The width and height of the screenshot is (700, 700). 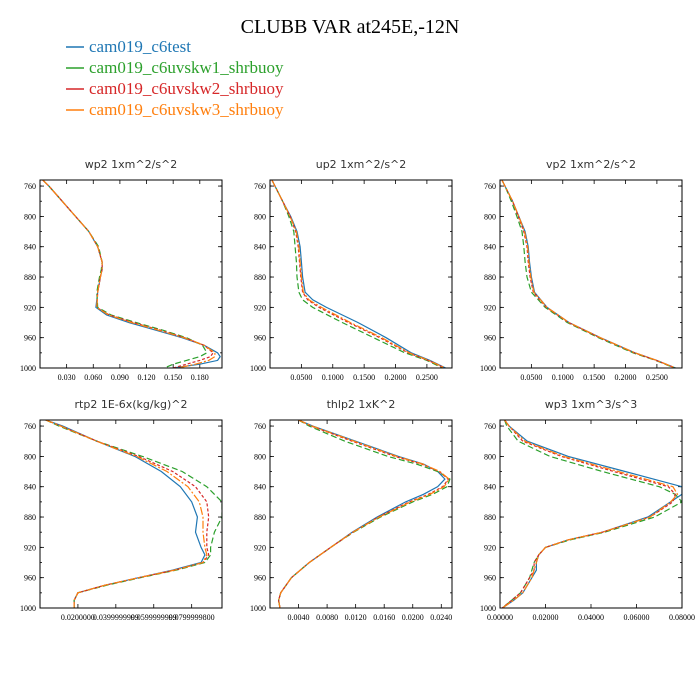 What do you see at coordinates (154, 617) in the screenshot?
I see `x-tick-label: 0.0599999999` at bounding box center [154, 617].